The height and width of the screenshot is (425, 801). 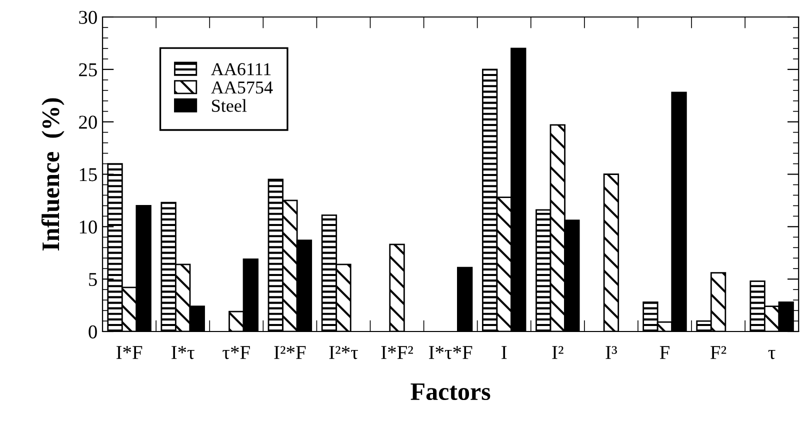 I want to click on x-tick-label: I*τ, so click(x=183, y=353).